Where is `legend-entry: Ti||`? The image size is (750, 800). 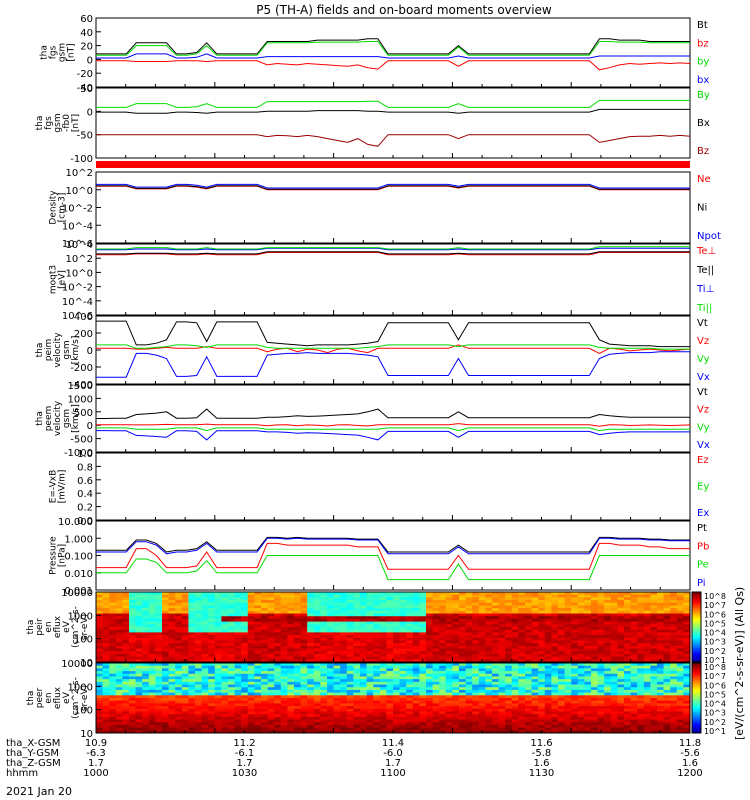
legend-entry: Ti|| is located at coordinates (704, 308).